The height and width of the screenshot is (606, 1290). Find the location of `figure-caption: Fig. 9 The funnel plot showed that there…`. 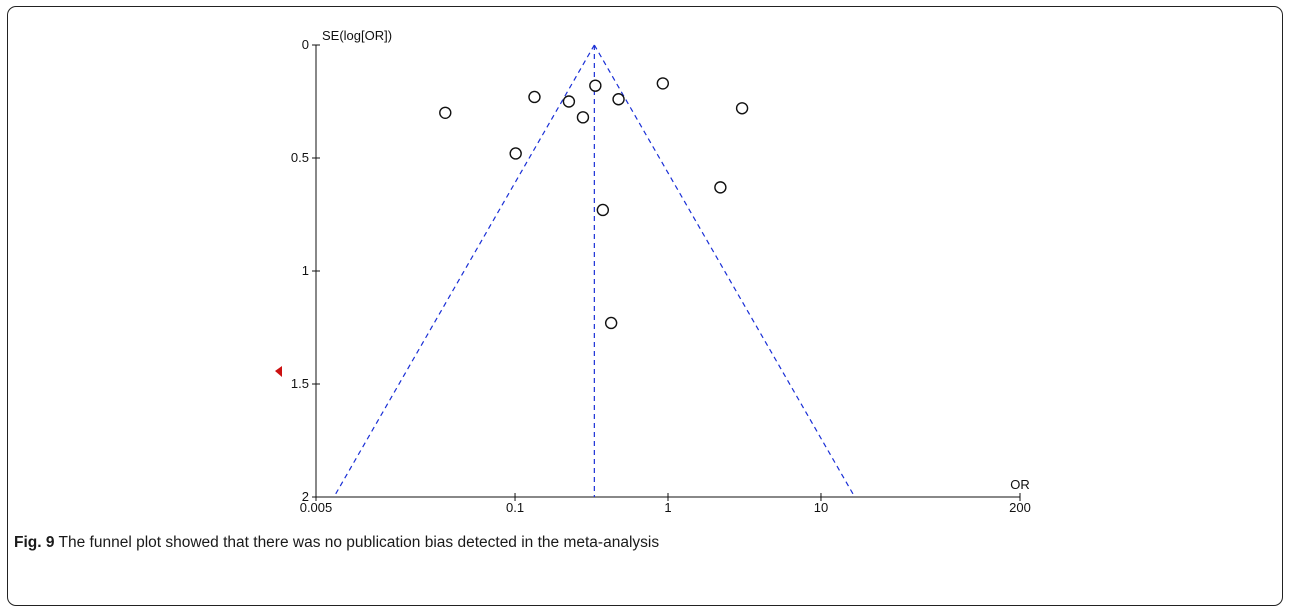

figure-caption: Fig. 9 The funnel plot showed that there… is located at coordinates (644, 543).